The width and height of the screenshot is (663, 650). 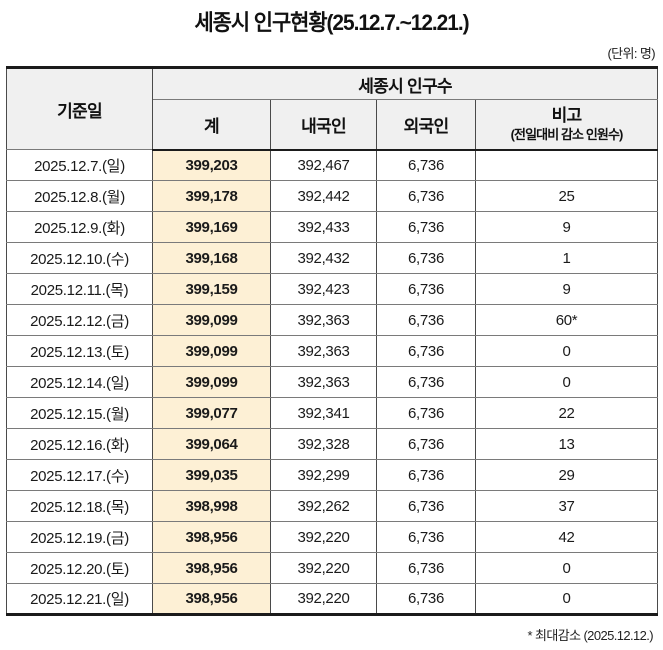 What do you see at coordinates (566, 537) in the screenshot?
I see `cell-note: 42` at bounding box center [566, 537].